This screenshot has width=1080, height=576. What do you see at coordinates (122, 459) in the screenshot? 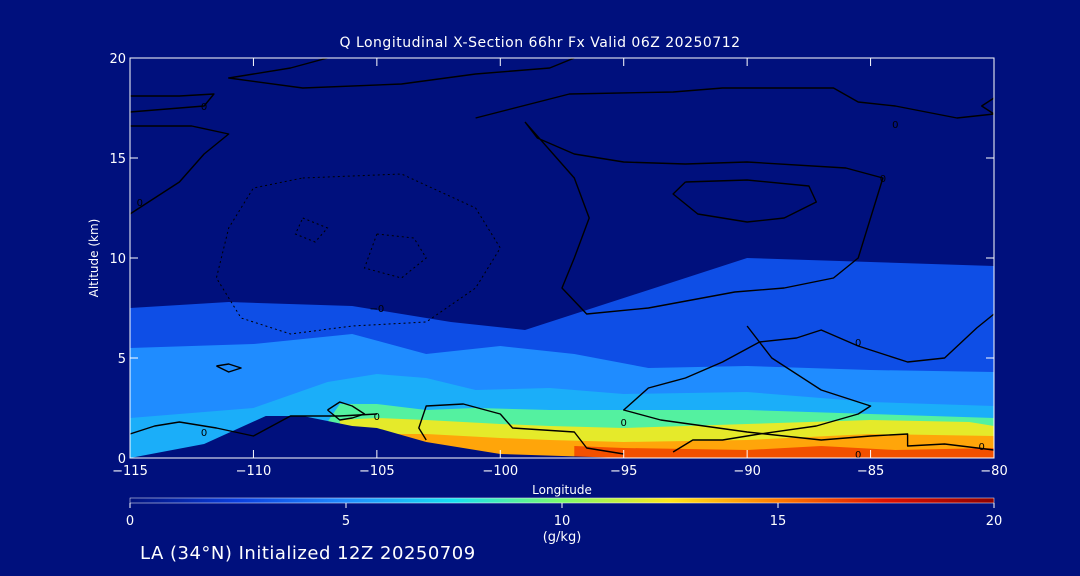
I see `y-tick-label: 0` at bounding box center [122, 459].